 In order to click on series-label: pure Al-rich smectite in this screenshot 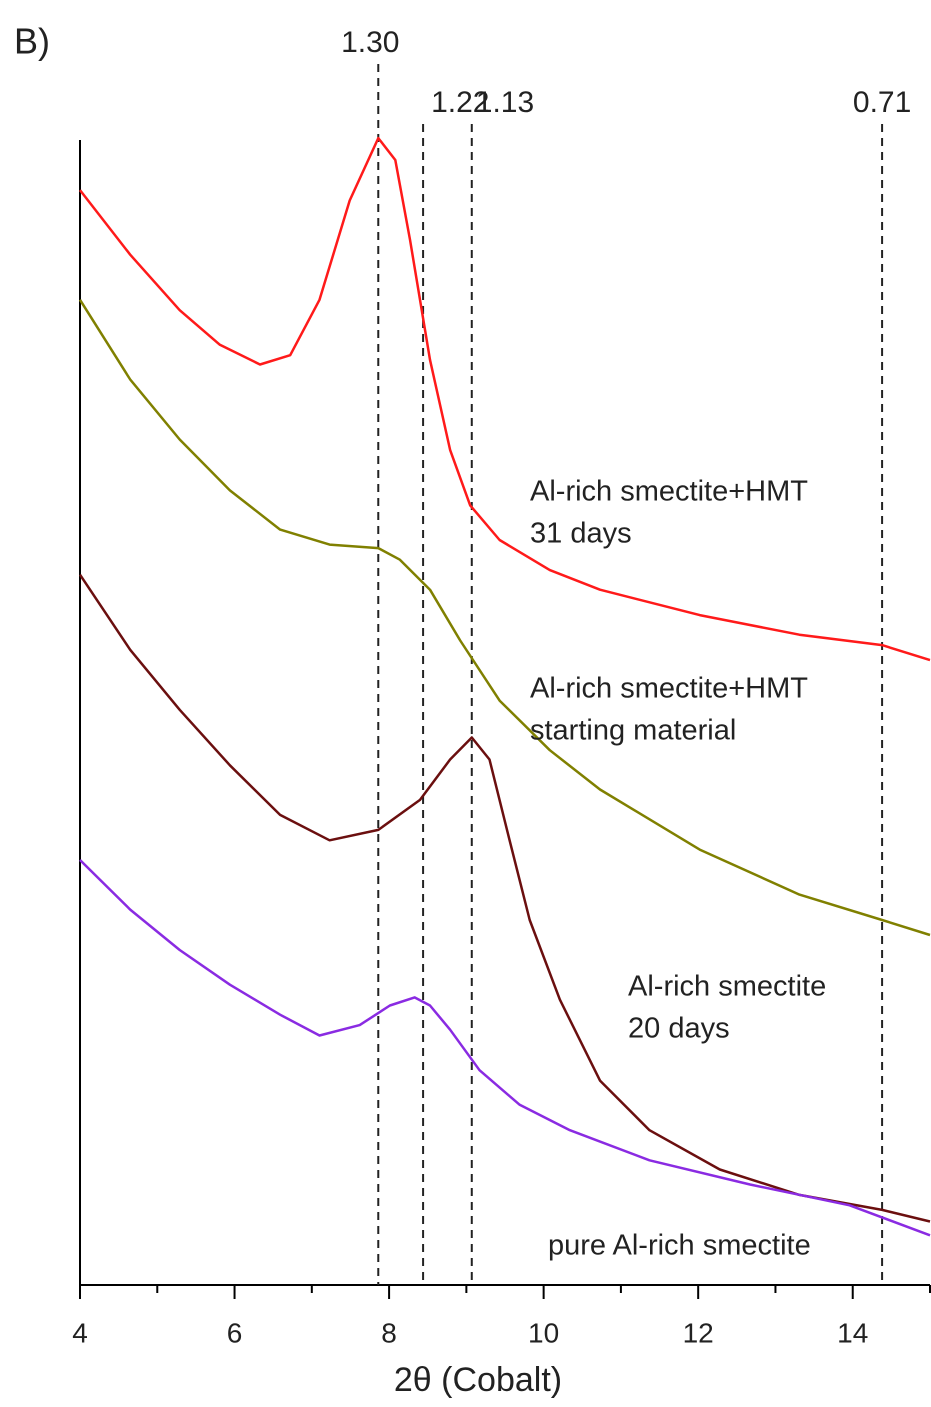, I will do `click(679, 1246)`.